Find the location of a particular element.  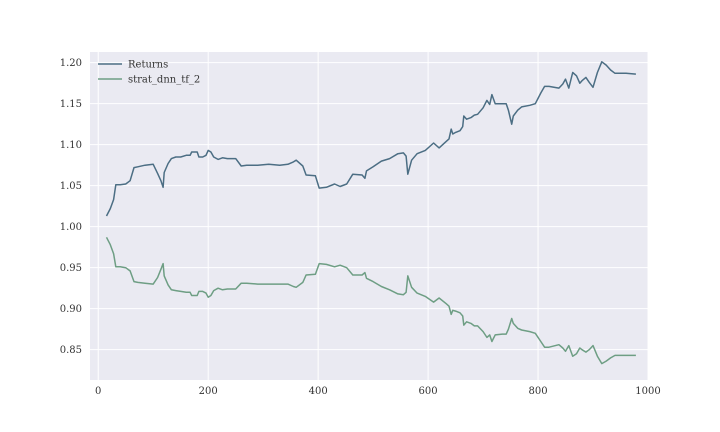

x-tick-label: 600 is located at coordinates (428, 391).